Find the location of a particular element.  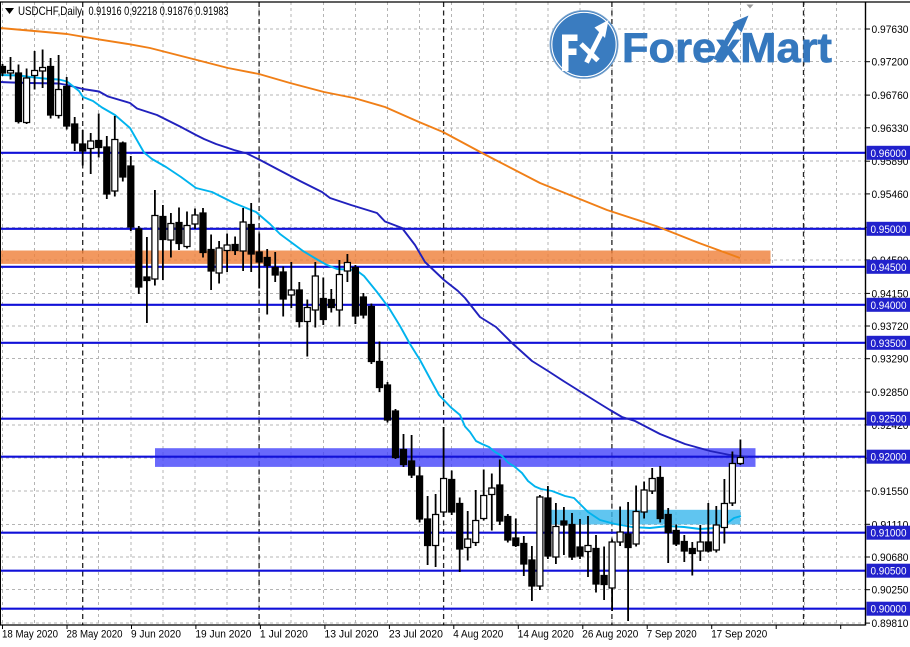

svg-text: 0.91550 is located at coordinates (890, 492).